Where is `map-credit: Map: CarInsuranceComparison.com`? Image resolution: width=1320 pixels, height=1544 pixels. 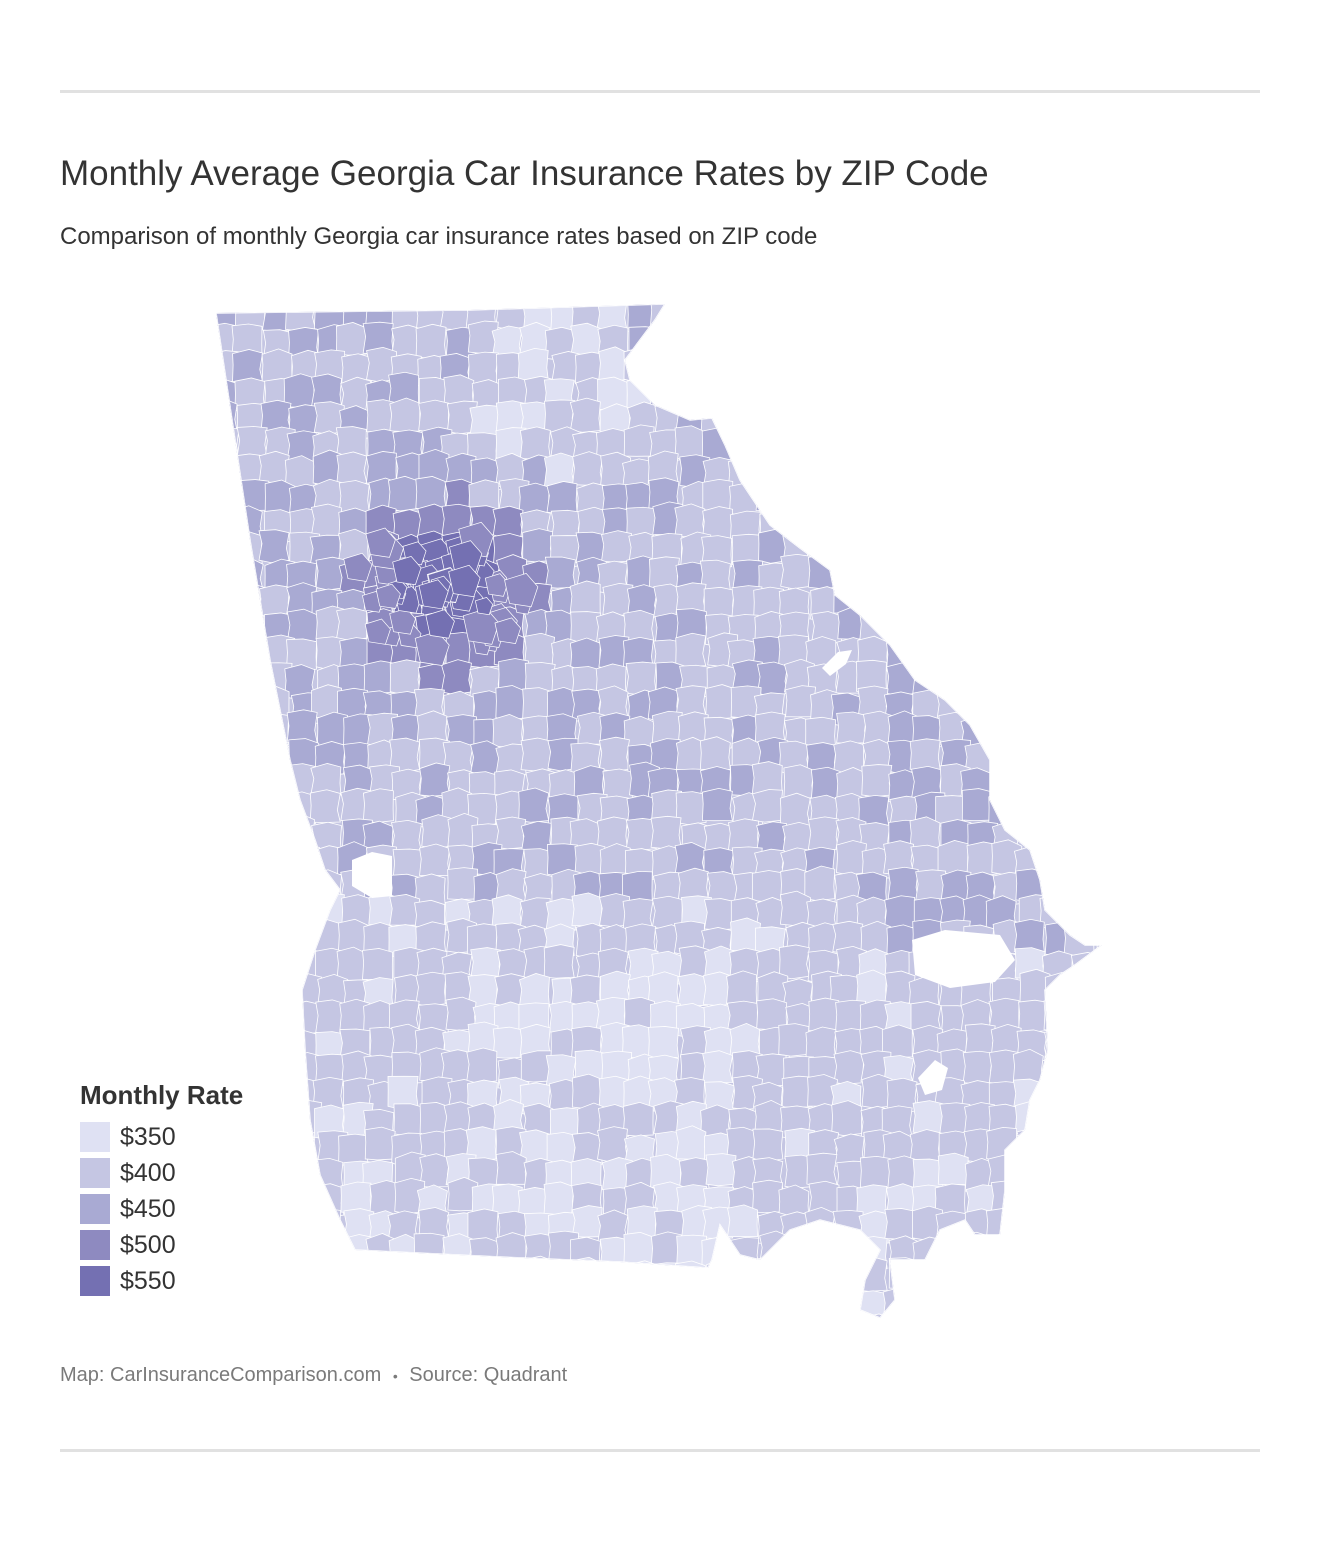 map-credit: Map: CarInsuranceComparison.com is located at coordinates (221, 1375).